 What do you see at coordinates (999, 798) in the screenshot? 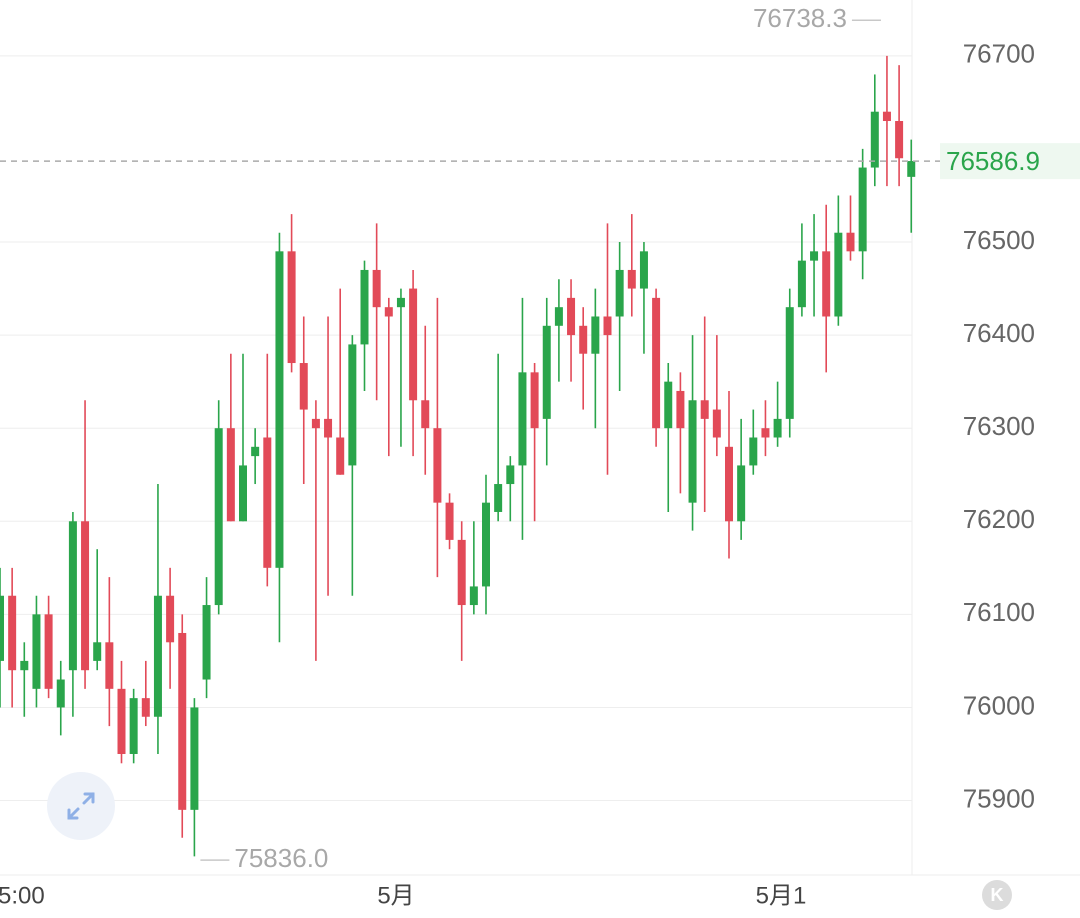
I see `price-tick-label: 75900` at bounding box center [999, 798].